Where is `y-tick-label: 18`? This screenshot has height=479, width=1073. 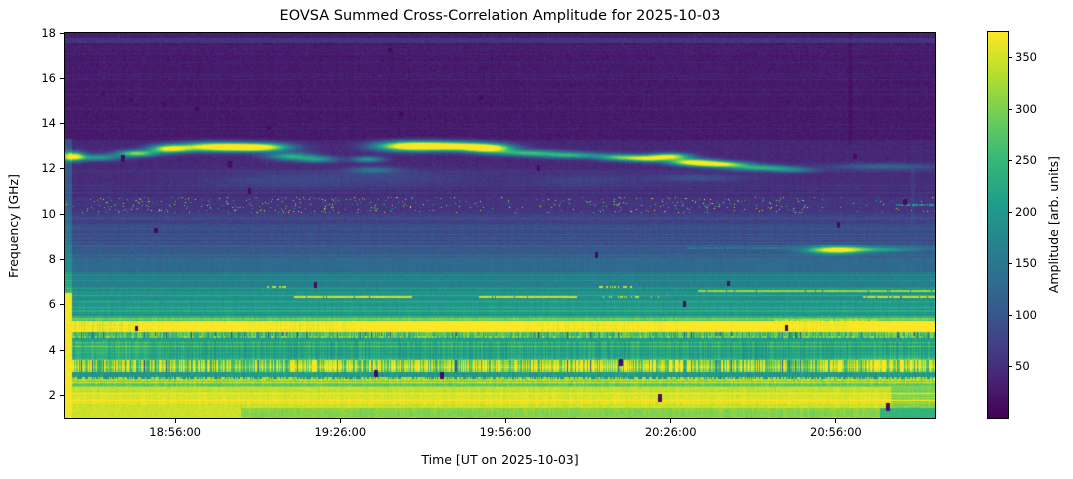
y-tick-label: 18 is located at coordinates (48, 32).